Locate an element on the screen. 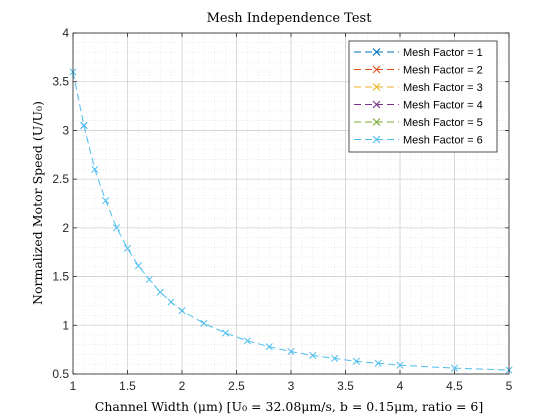  legend-label: Mesh Factor = 1 is located at coordinates (443, 53).